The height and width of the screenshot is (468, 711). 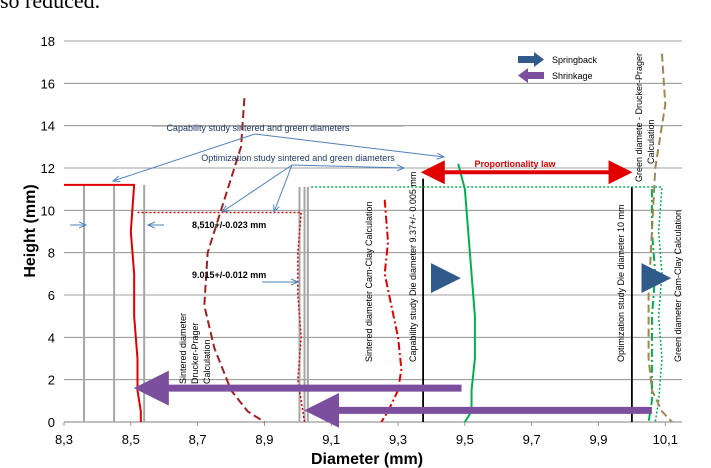 I want to click on label-sintered-dp-1: Sintered diameter, so click(x=183, y=348).